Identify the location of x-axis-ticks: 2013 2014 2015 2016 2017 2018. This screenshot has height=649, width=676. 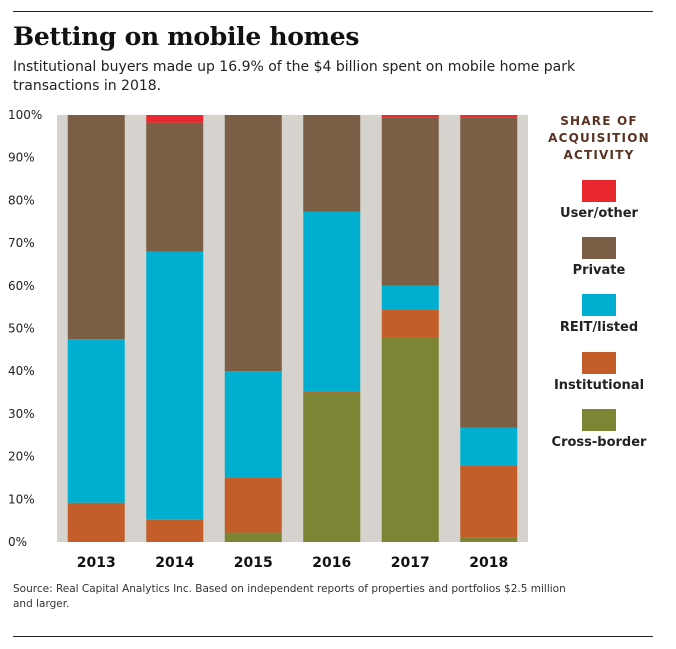
(292, 563).